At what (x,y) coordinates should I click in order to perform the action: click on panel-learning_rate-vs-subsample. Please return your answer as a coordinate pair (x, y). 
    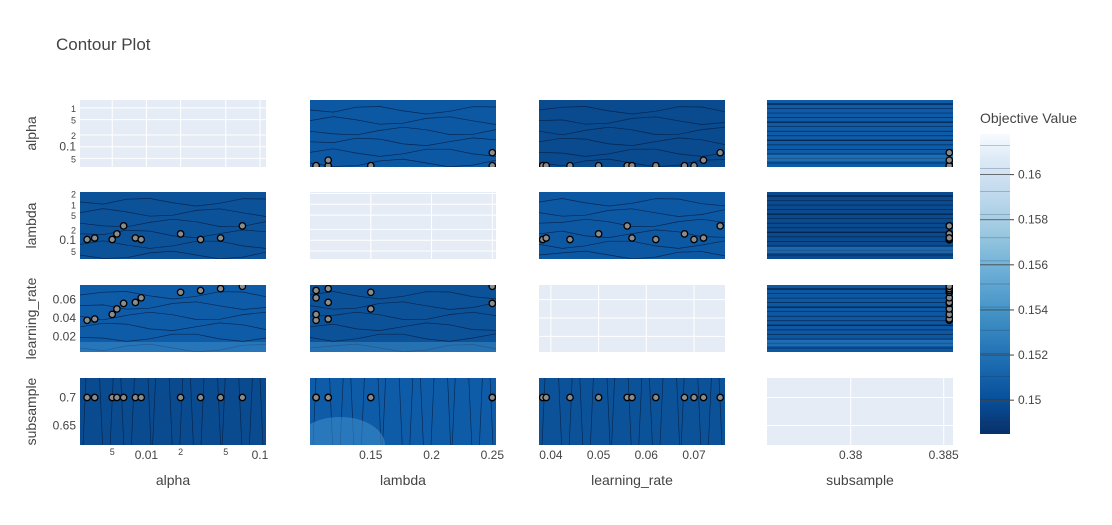
    Looking at the image, I should click on (860, 318).